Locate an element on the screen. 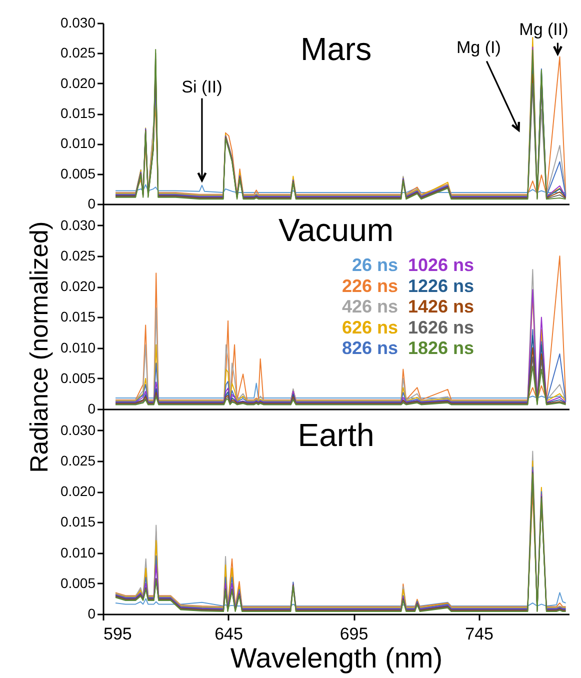 The width and height of the screenshot is (581, 678). x-tick-label: 645 is located at coordinates (228, 634).